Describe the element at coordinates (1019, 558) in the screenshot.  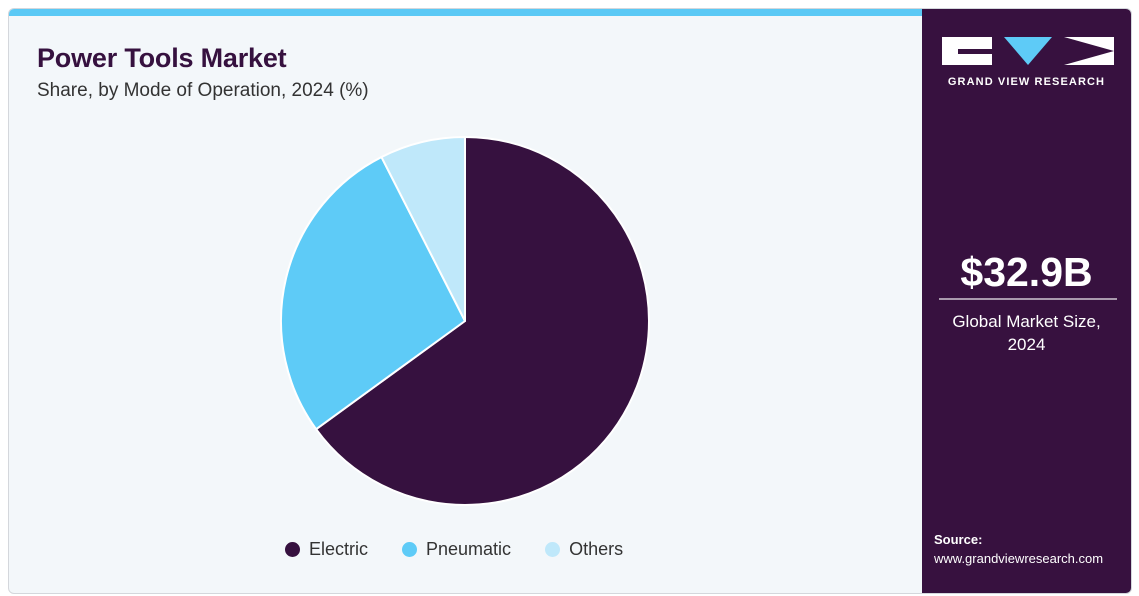
I see `source-url: www.grandviewresearch.com` at that location.